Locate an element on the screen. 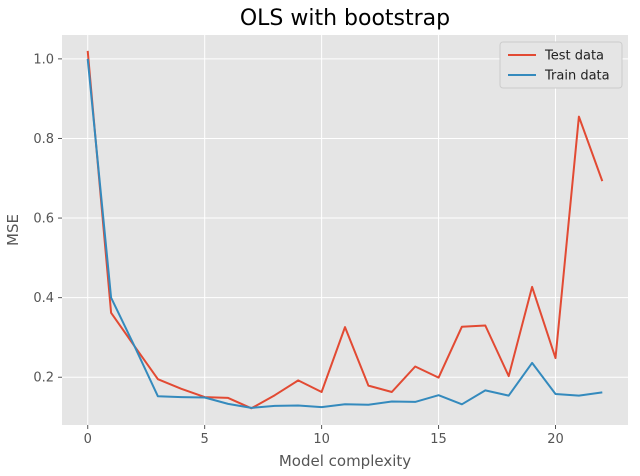  x-tick-label: 15 is located at coordinates (438, 439).